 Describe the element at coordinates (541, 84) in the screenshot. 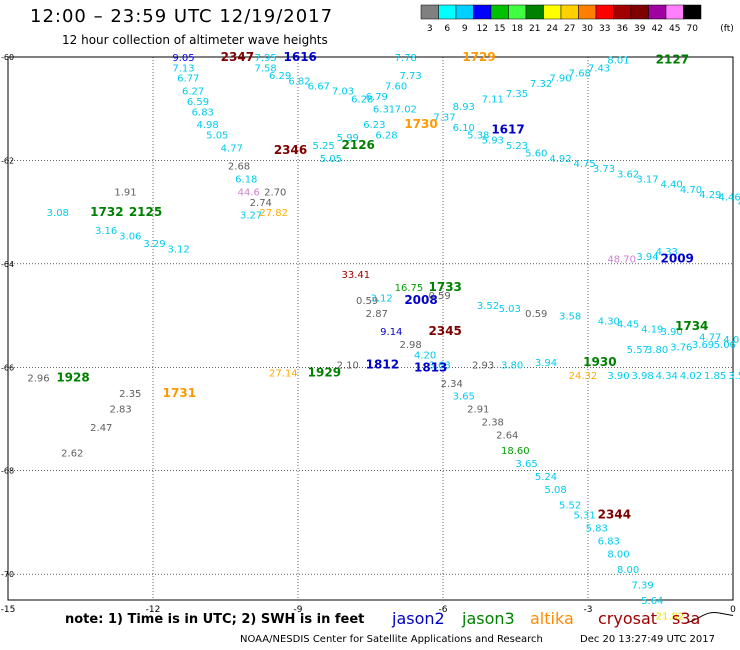

I see `wave-height-label: 7.32` at that location.